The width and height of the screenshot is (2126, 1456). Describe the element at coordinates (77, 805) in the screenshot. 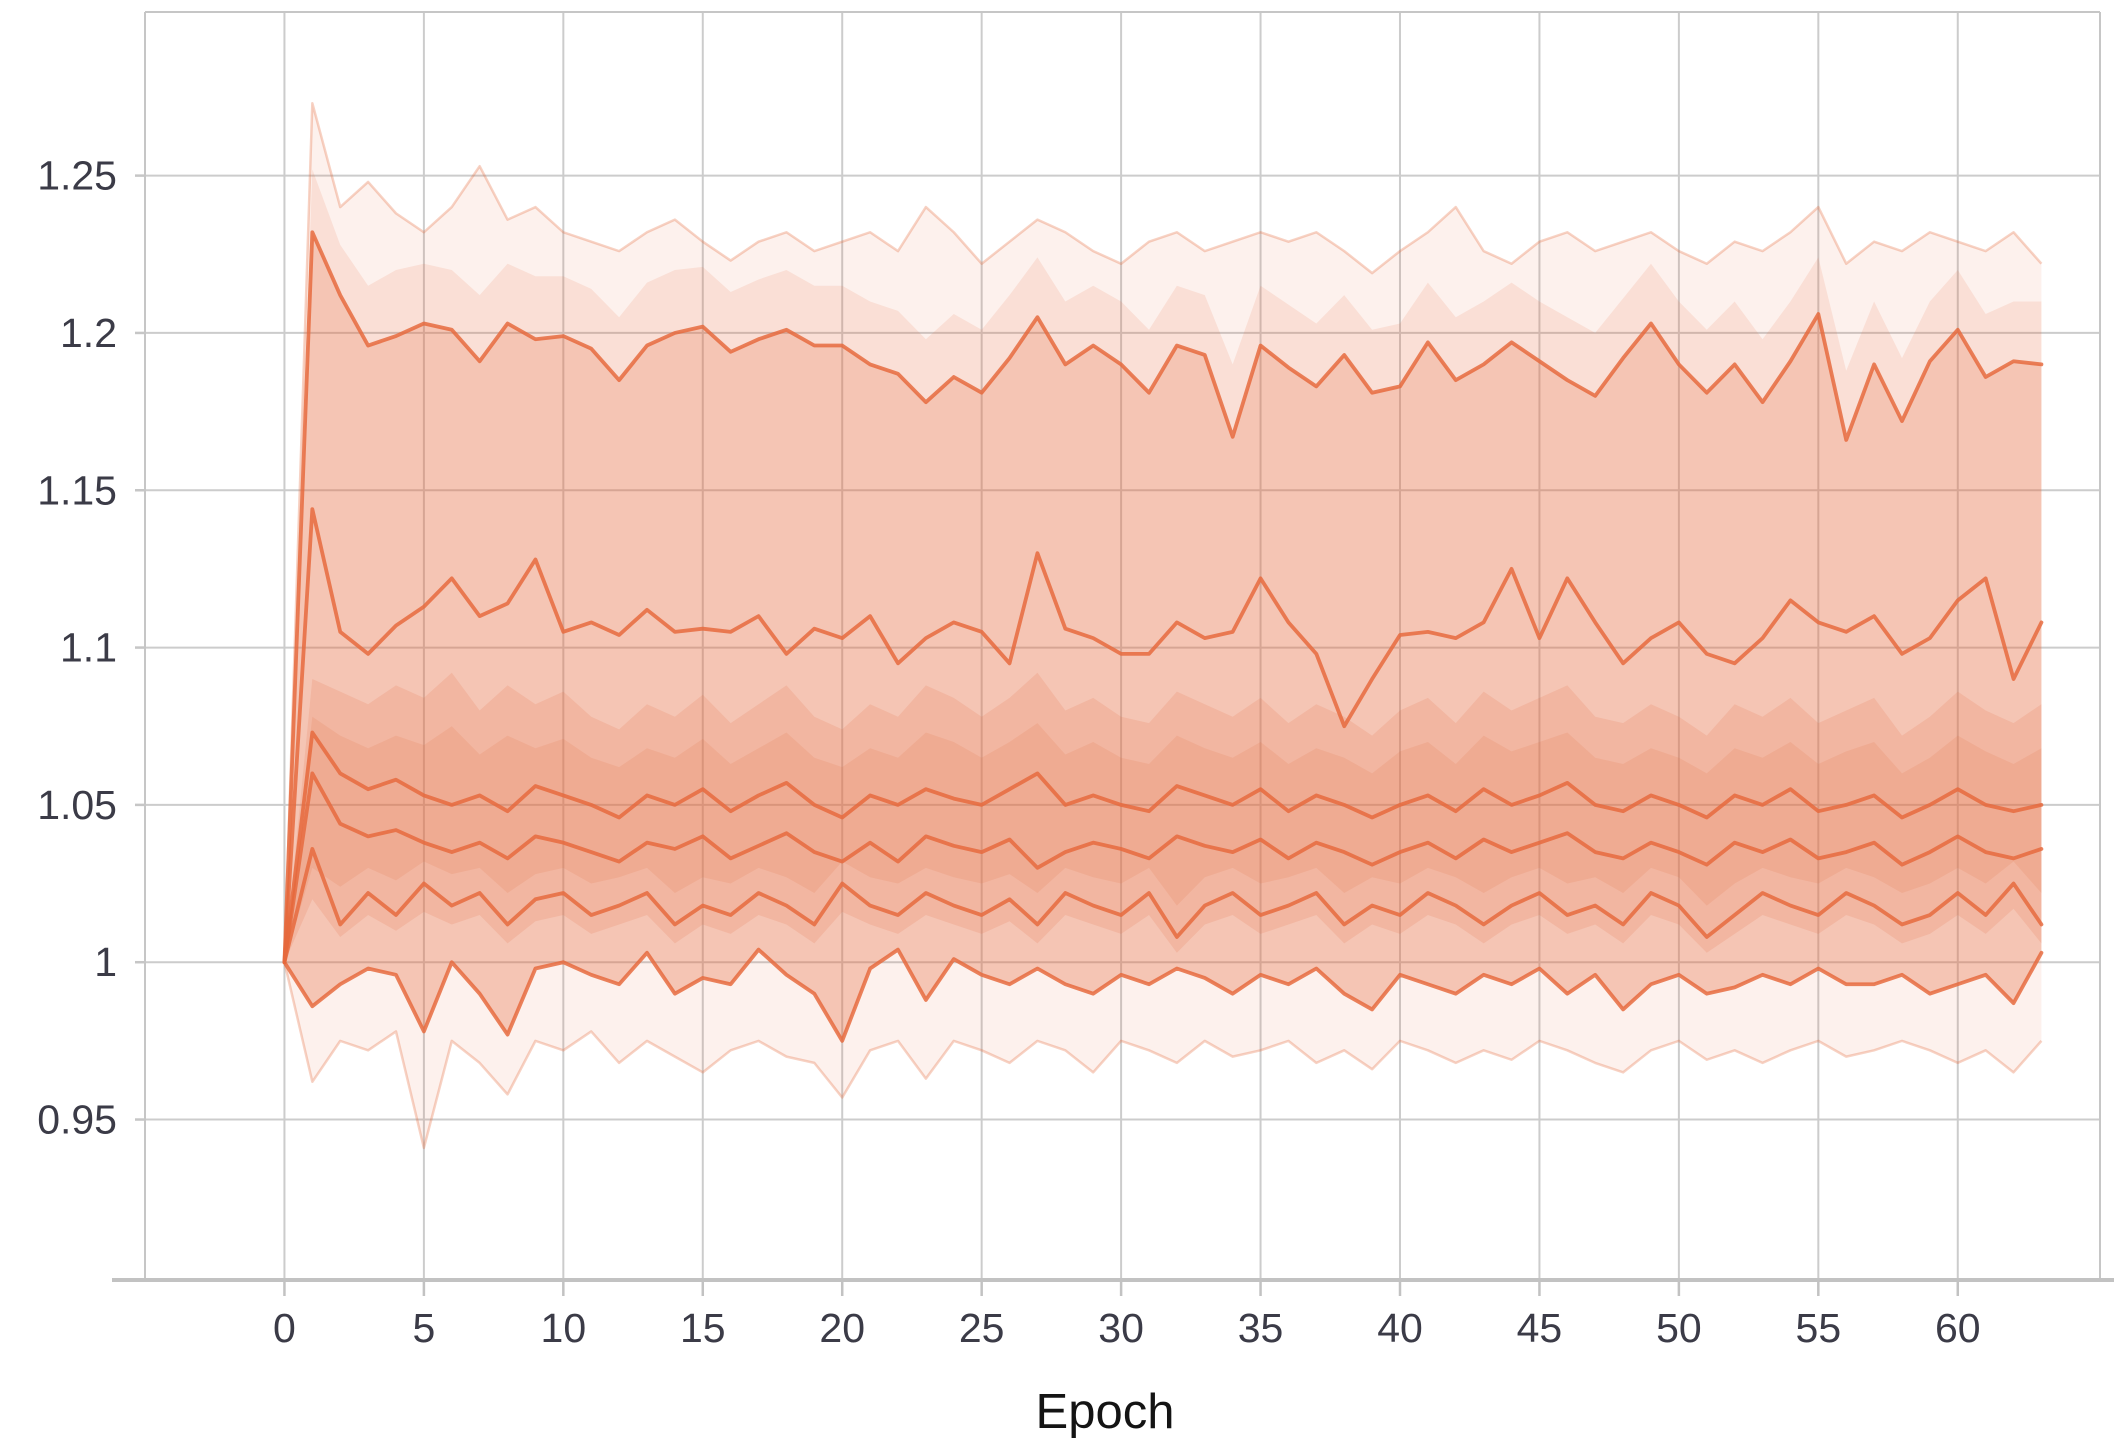

I see `y-tick-label: 1.05` at that location.